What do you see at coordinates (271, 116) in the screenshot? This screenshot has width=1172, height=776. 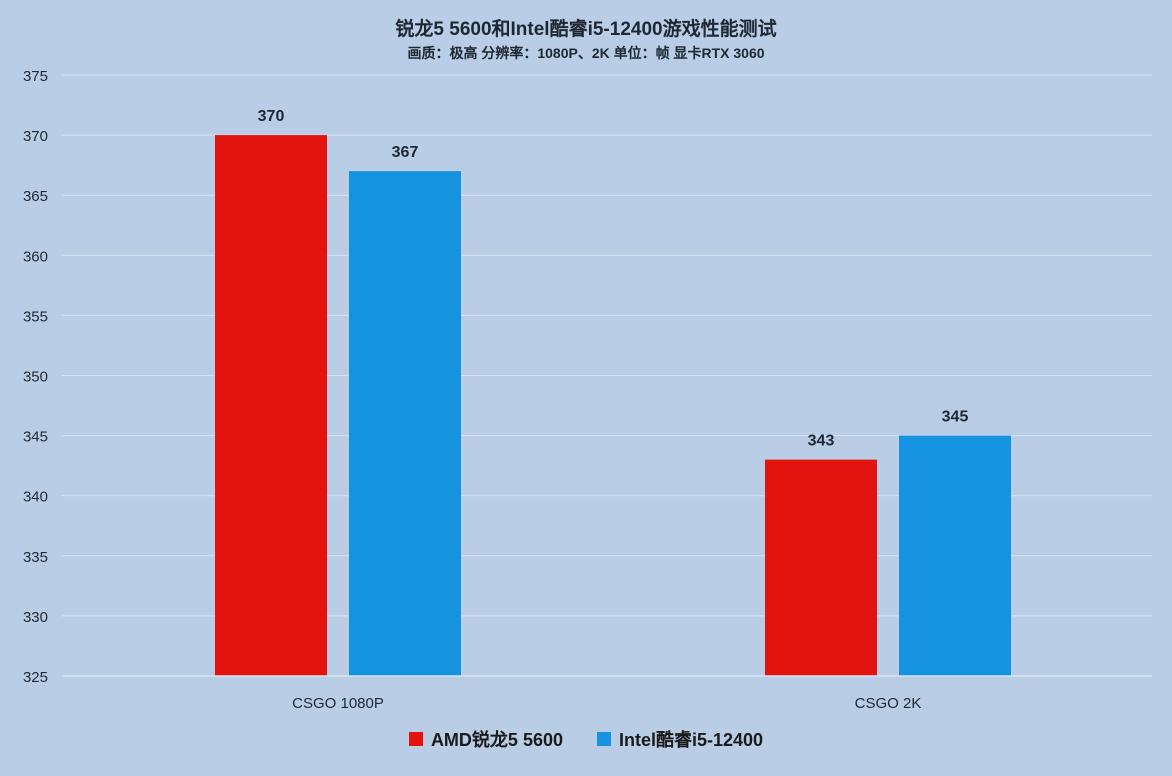 I see `data-label-0-0: 370` at bounding box center [271, 116].